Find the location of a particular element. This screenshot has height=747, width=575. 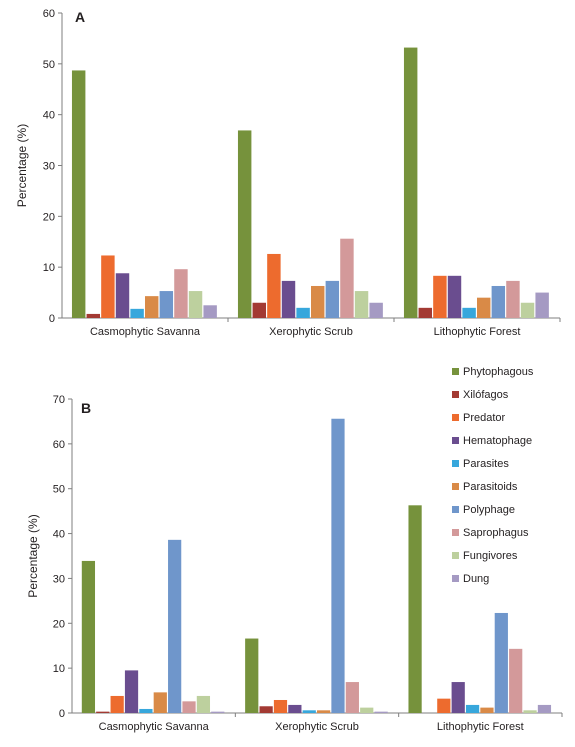

chart-a-panel-label: A is located at coordinates (80, 17).